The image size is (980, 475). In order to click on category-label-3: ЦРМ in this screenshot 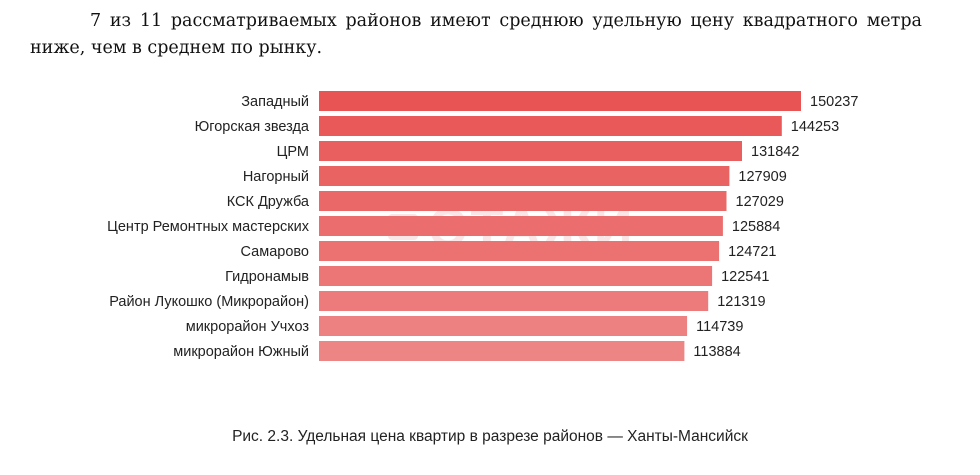, I will do `click(293, 152)`.